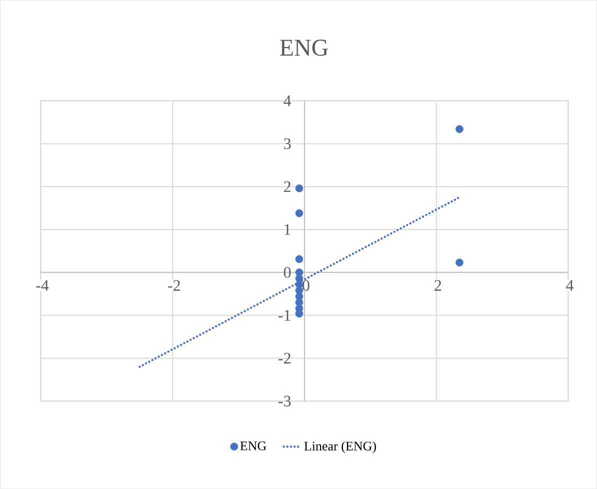 The height and width of the screenshot is (489, 597). What do you see at coordinates (287, 186) in the screenshot?
I see `y-tick-label: 2` at bounding box center [287, 186].